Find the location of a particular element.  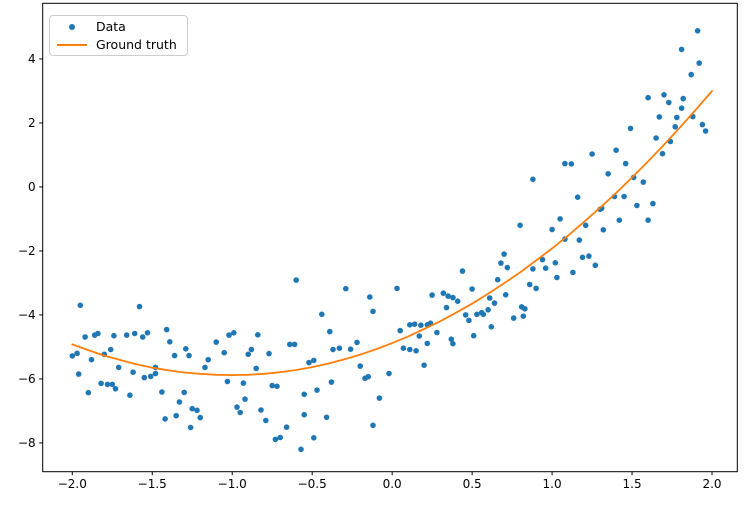

y-axis-tick-label: 0 is located at coordinates (32, 187).